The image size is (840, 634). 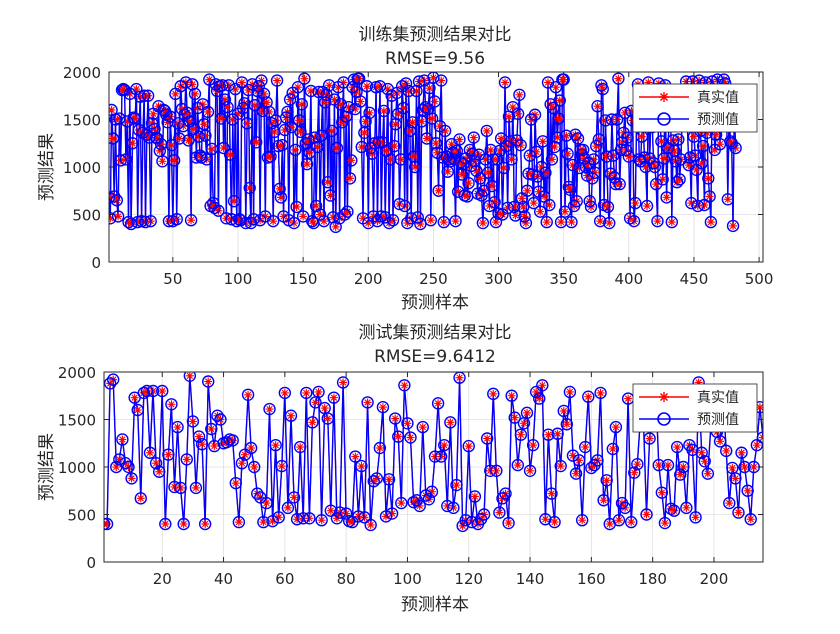 I want to click on y-axis-label: 预测结果, so click(x=47, y=467).